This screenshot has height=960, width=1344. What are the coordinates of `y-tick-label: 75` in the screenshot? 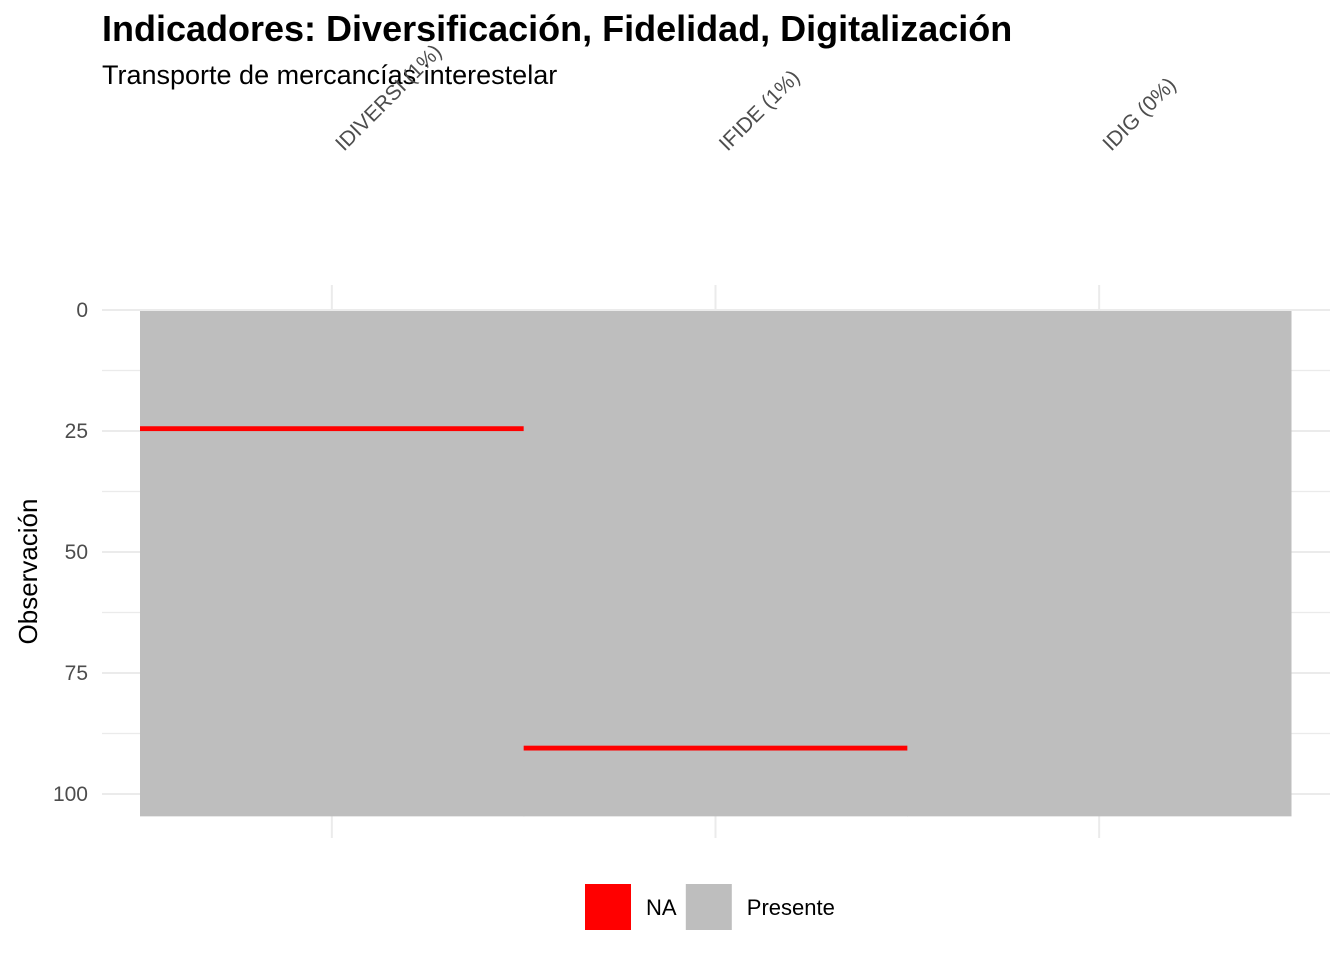 It's located at (76, 673).